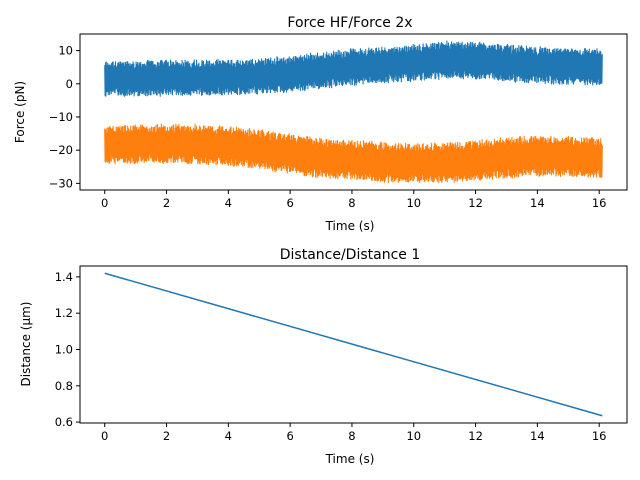 The width and height of the screenshot is (640, 480). Describe the element at coordinates (61, 150) in the screenshot. I see `force-y-tick-label: −20` at that location.